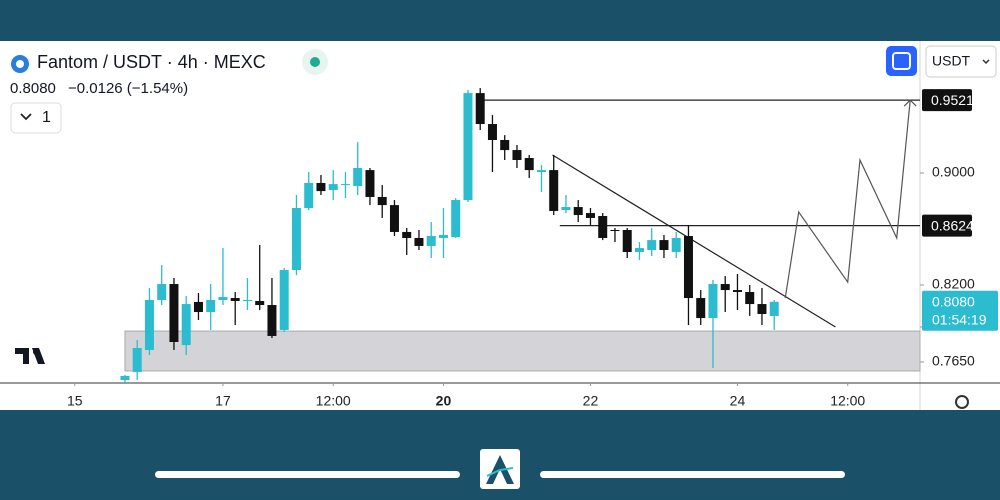 The height and width of the screenshot is (500, 1000). Describe the element at coordinates (952, 100) in the screenshot. I see `level-tag-label: 0.9521` at that location.